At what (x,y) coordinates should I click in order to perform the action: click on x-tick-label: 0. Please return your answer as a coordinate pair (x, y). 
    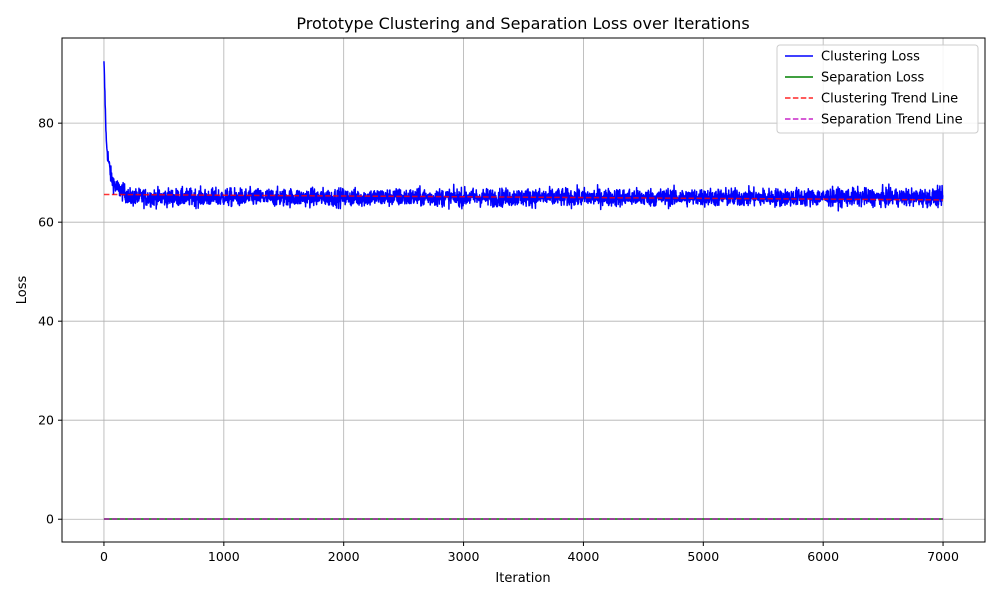
    Looking at the image, I should click on (104, 556).